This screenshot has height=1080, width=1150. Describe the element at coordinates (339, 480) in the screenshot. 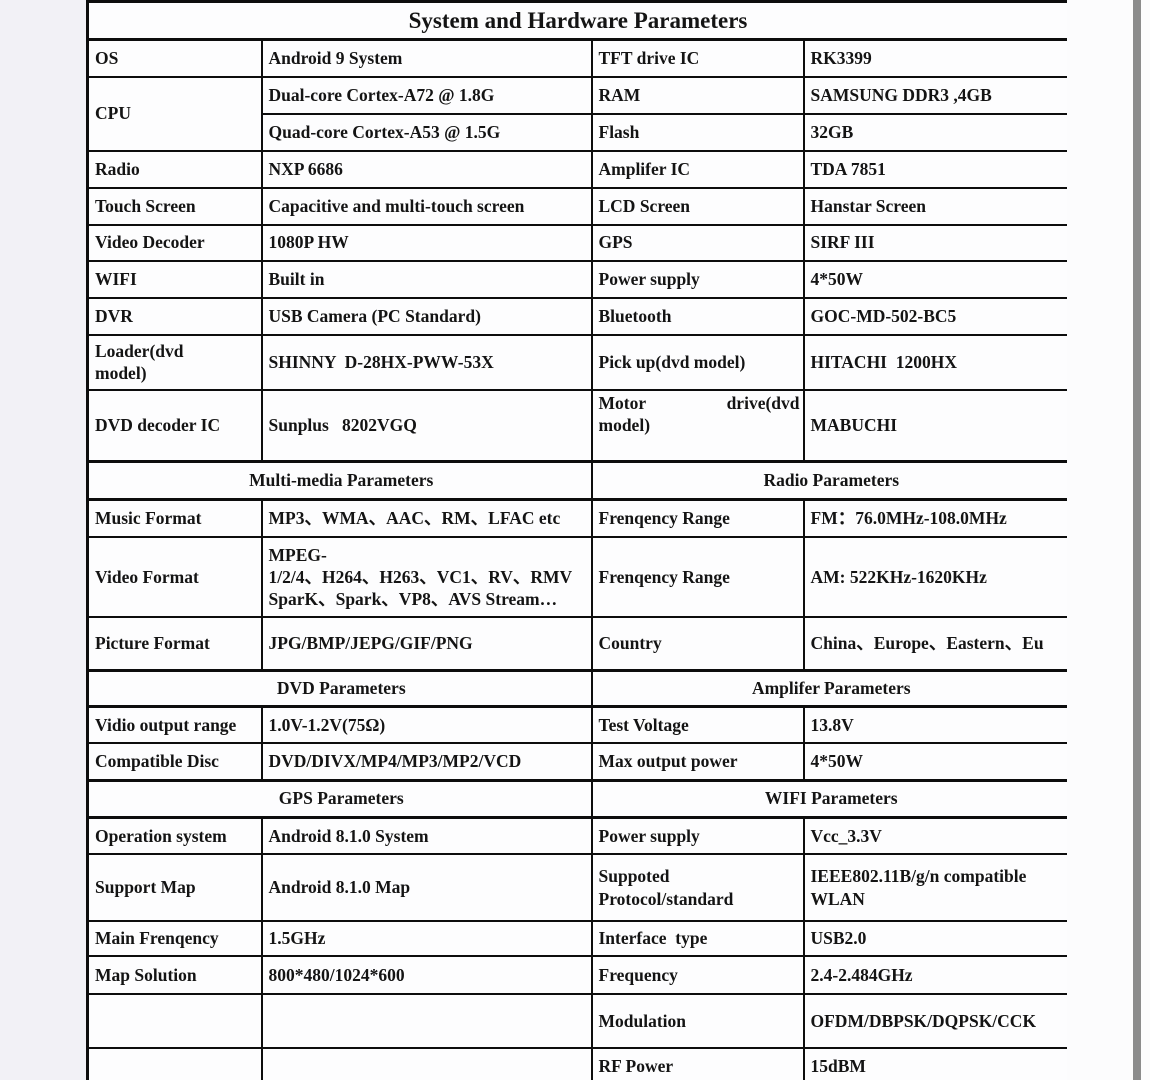

I see `section-header: Multi-media Parameters` at that location.